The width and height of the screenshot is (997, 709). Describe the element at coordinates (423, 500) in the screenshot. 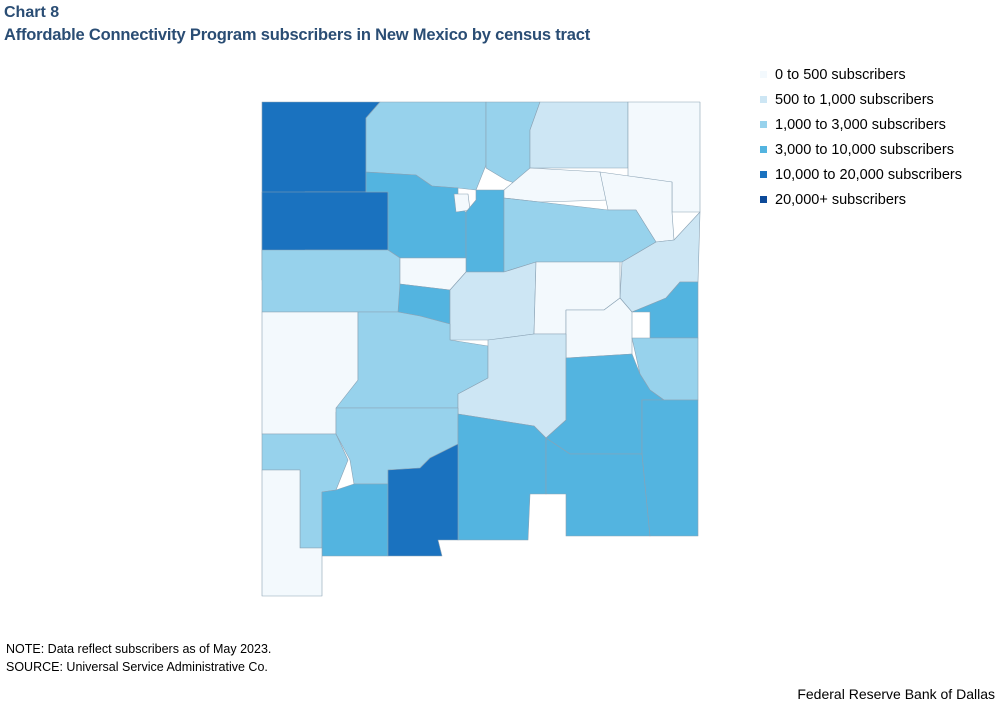

I see `county-dona-ana` at that location.